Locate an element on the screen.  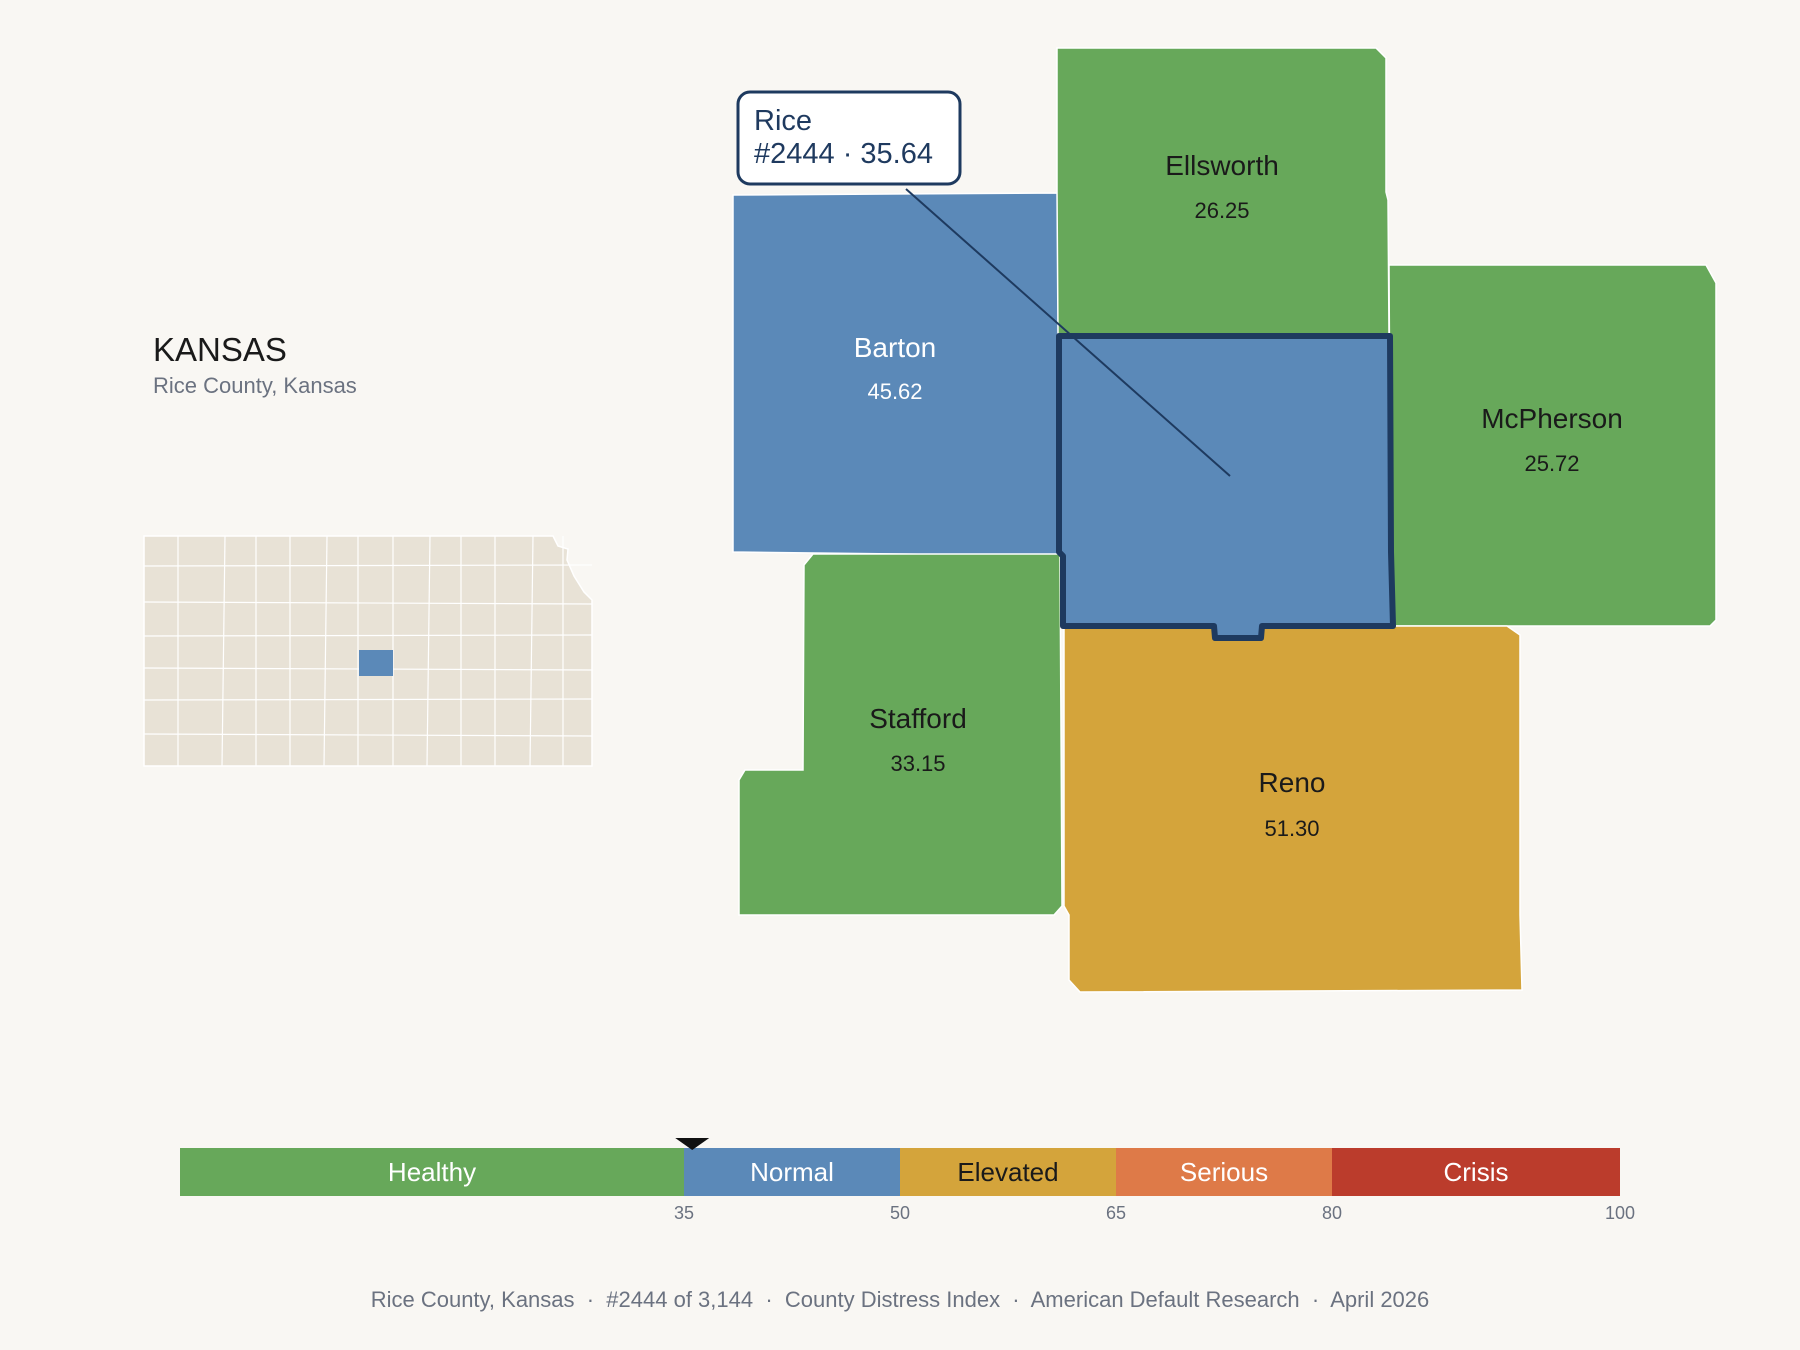
scale-band-normal is located at coordinates (792, 1172).